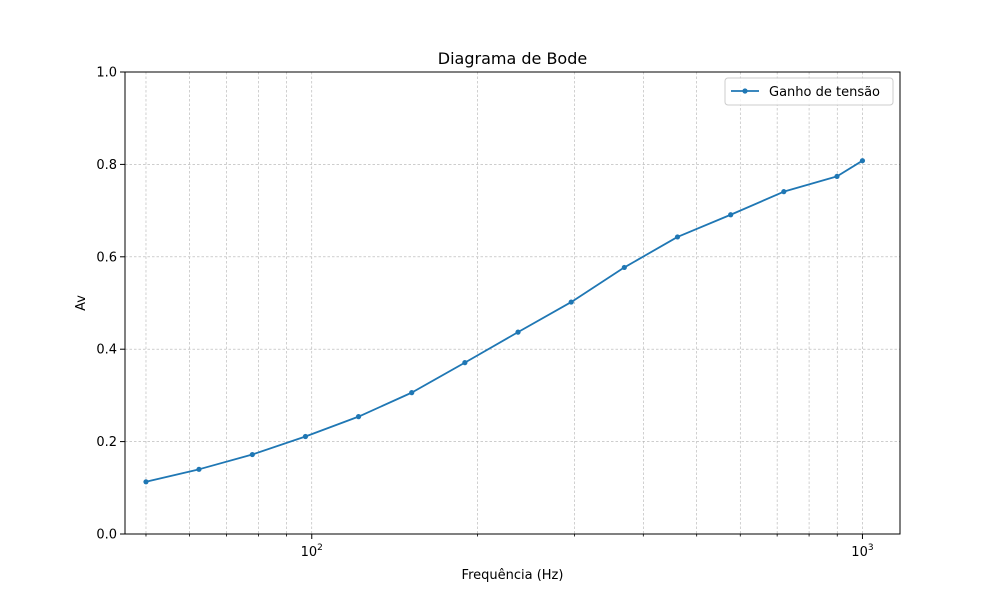 The height and width of the screenshot is (600, 1000). I want to click on chart-title: Diagrama de Bode, so click(512, 58).